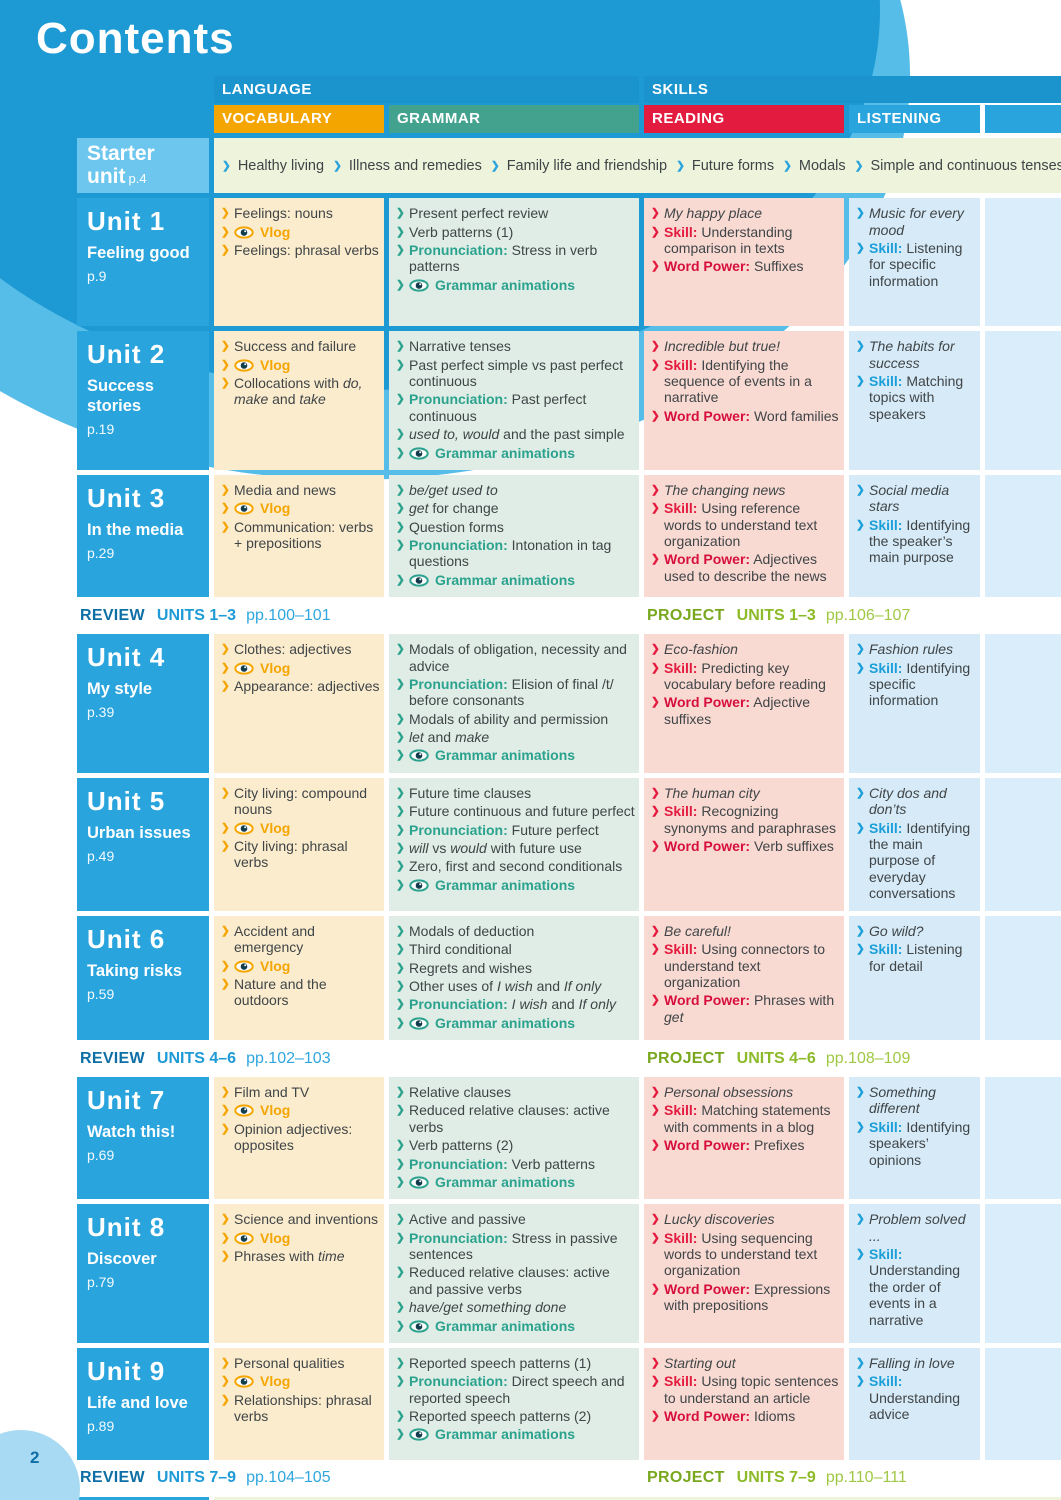 This screenshot has height=1500, width=1061. What do you see at coordinates (300, 365) in the screenshot?
I see `vlog-item: ❯ Vlog` at bounding box center [300, 365].